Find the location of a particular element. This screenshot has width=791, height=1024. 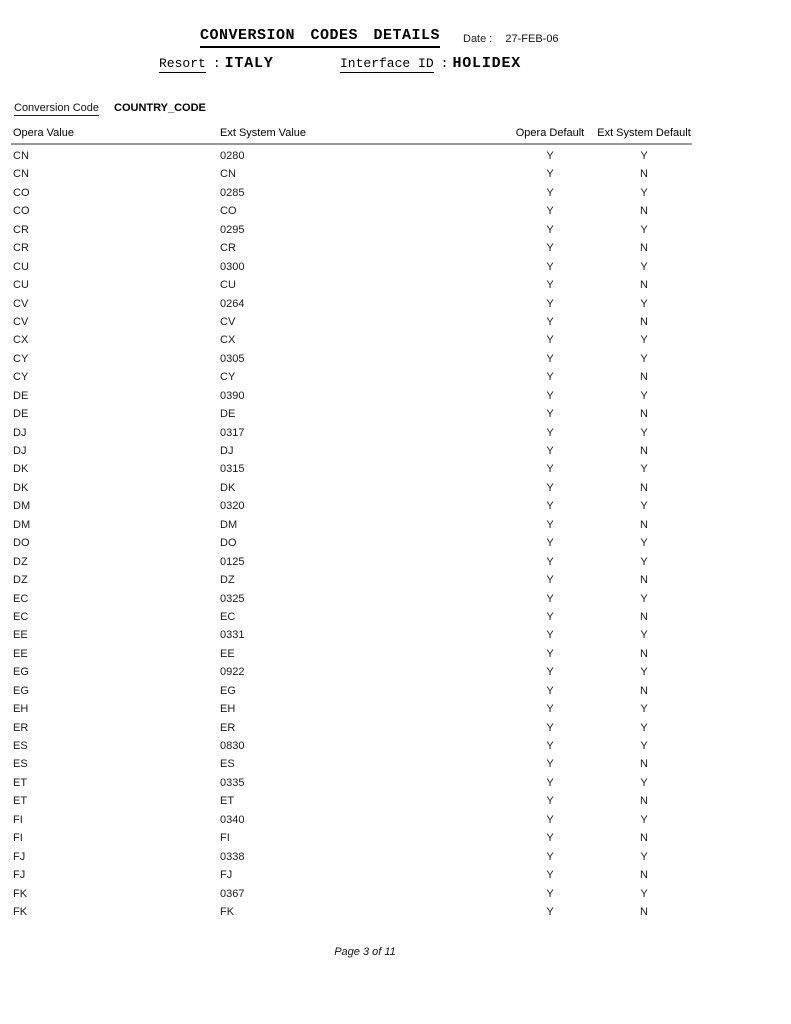

ext-system-value-cell: 0338 is located at coordinates (232, 856).